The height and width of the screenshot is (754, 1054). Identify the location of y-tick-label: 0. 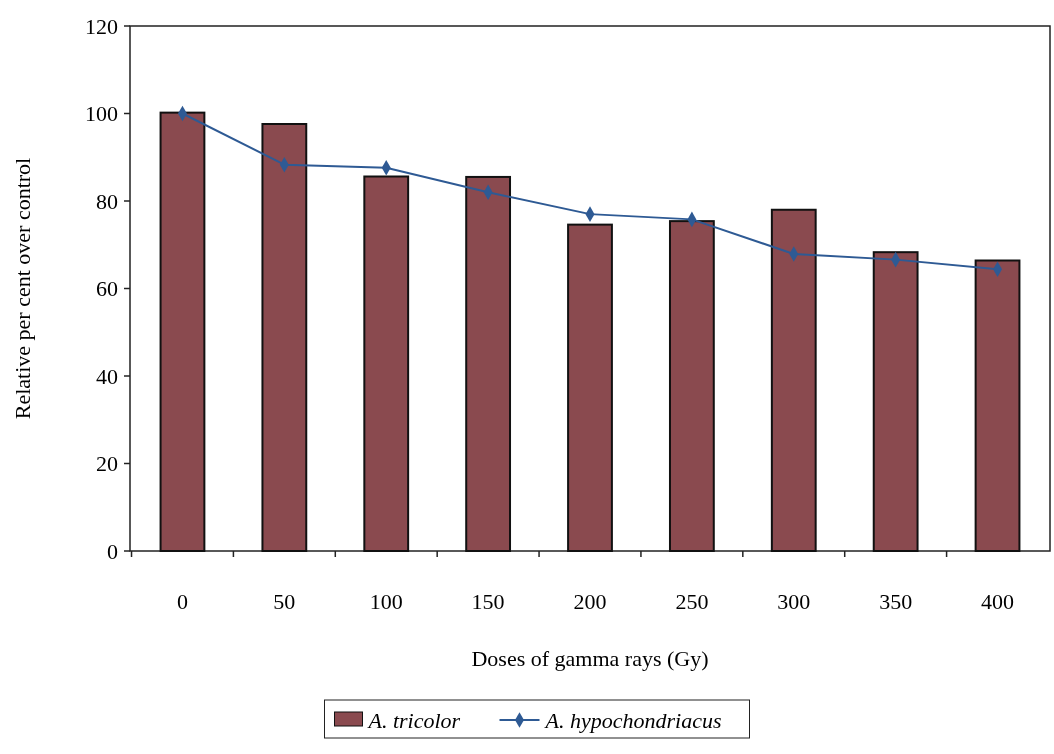
(112, 551).